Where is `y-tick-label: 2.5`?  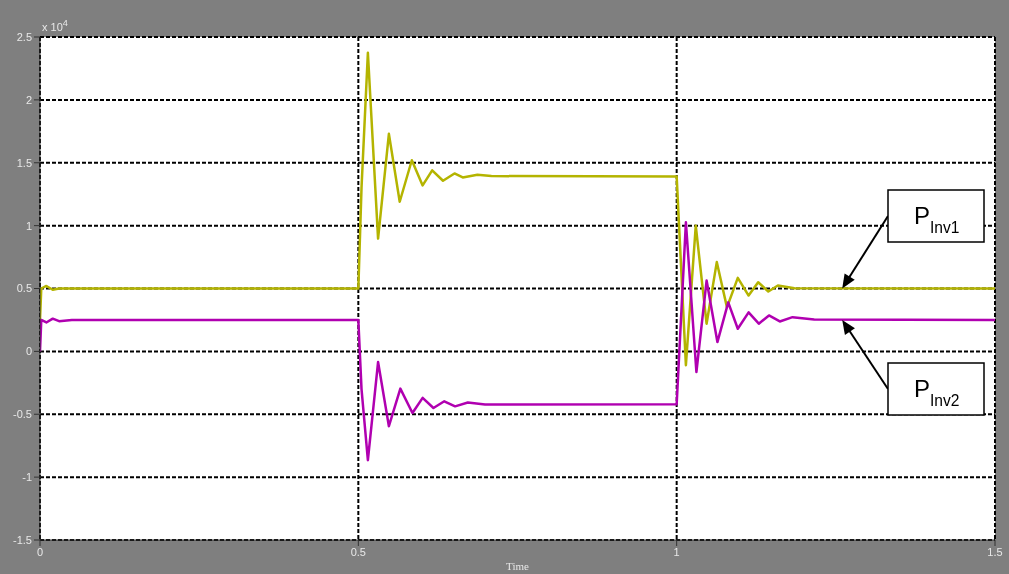 y-tick-label: 2.5 is located at coordinates (24, 36).